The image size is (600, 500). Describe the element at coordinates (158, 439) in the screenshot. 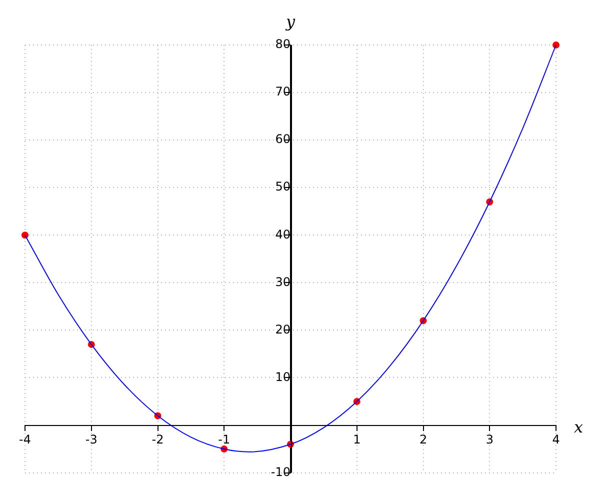

I see `x-tick-label: -2` at that location.